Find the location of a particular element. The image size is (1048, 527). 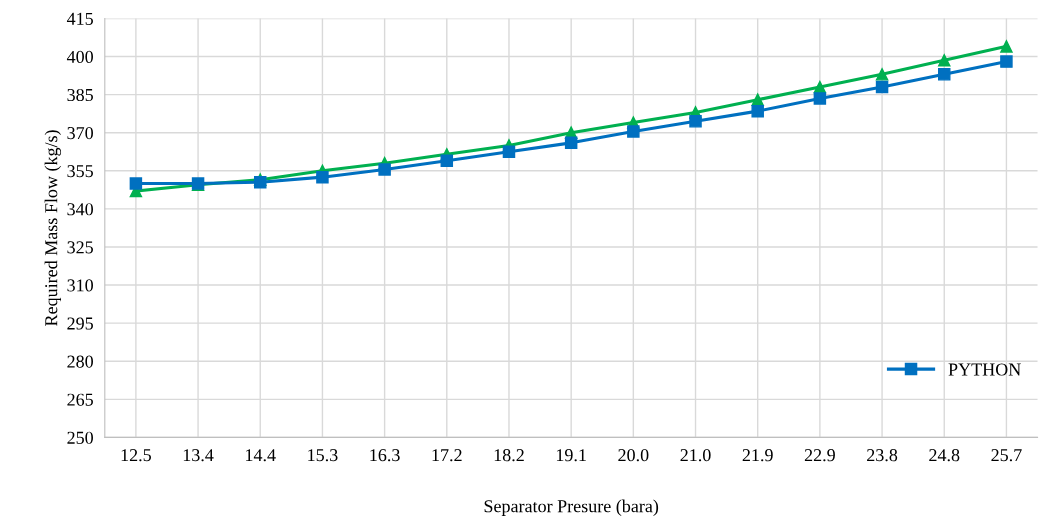

x-tick-label: 14.4 is located at coordinates (261, 455).